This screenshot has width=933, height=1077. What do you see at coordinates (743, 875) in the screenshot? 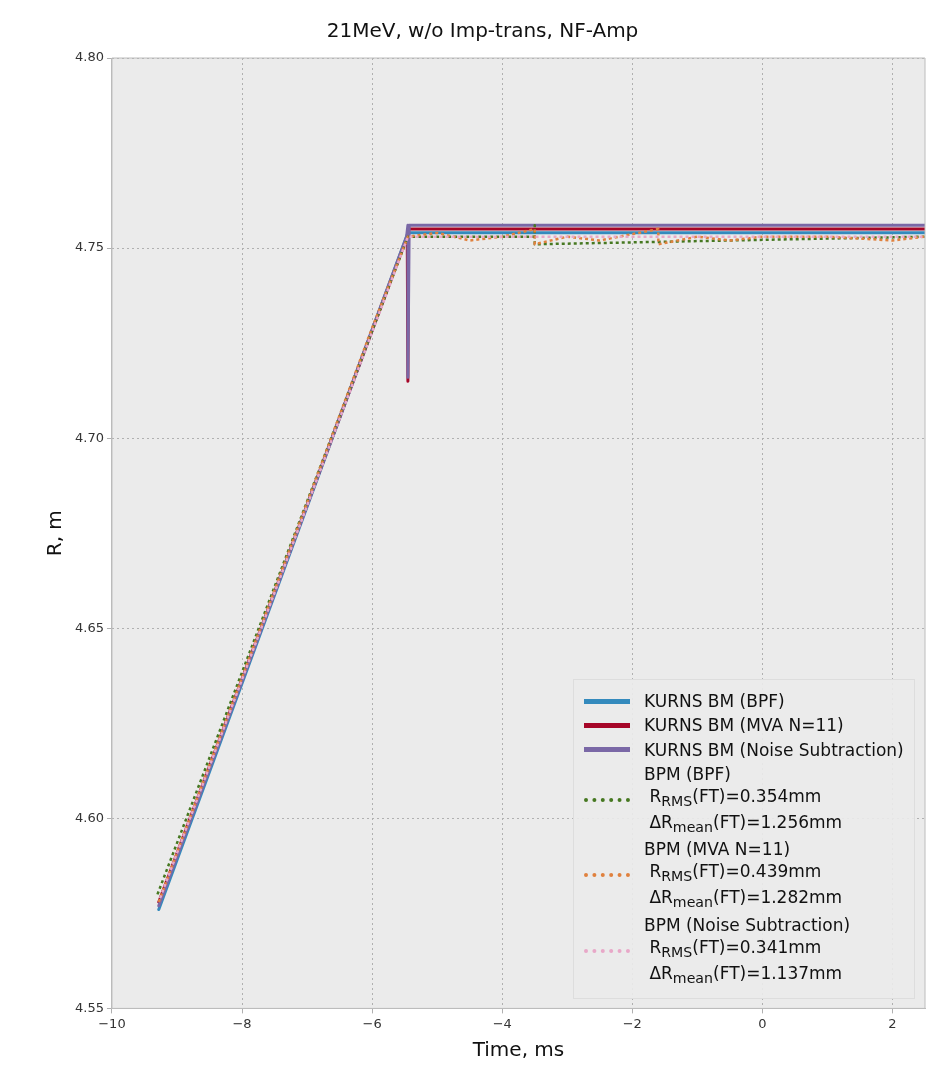
I see `legend-label: BPM (MVA N=11) R$_{RMS}$(FT)=0.439mm ΔR$_{mean}$(FT)=1.282mm` at bounding box center [743, 875].